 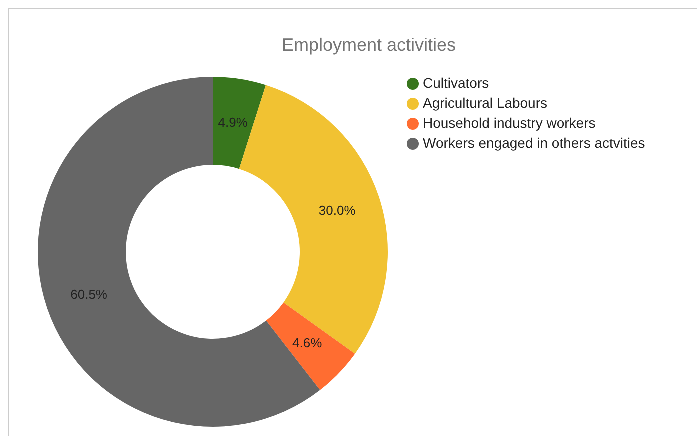 What do you see at coordinates (534, 143) in the screenshot?
I see `legend-label: Workers engaged in others actvities` at bounding box center [534, 143].